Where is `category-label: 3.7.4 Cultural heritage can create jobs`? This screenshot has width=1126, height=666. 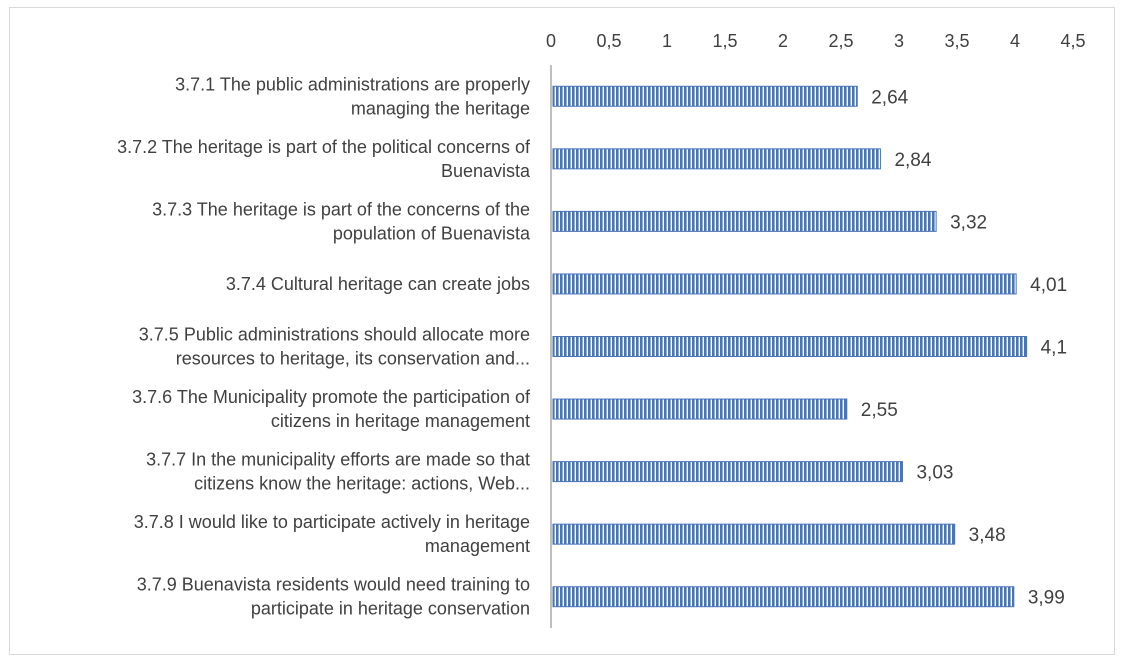 category-label: 3.7.4 Cultural heritage can create jobs is located at coordinates (378, 284).